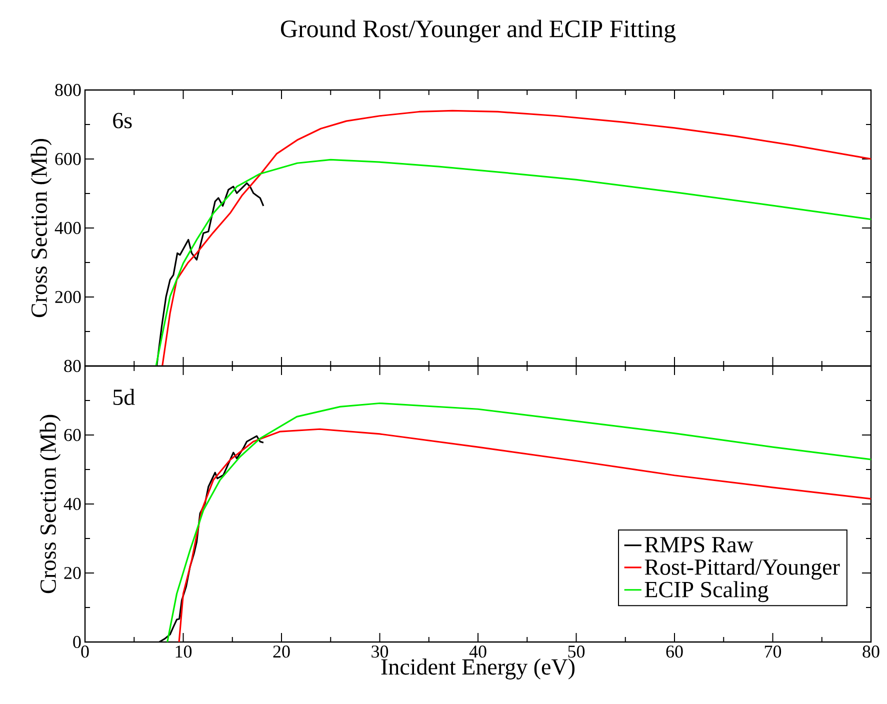  I want to click on x-tick-label: 30, so click(380, 652).